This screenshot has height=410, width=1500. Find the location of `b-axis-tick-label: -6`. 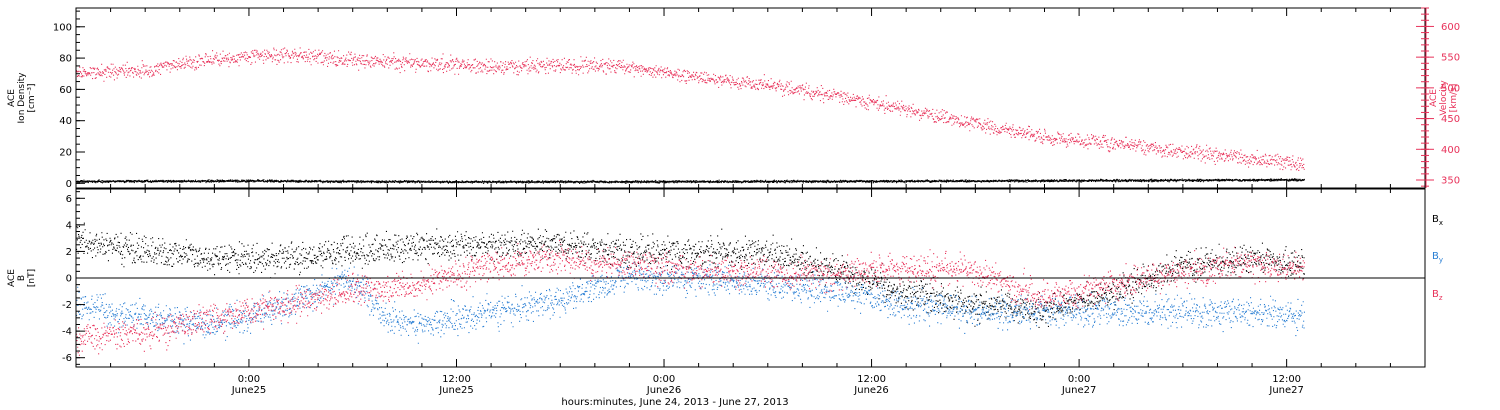

b-axis-tick-label: -6 is located at coordinates (67, 358).